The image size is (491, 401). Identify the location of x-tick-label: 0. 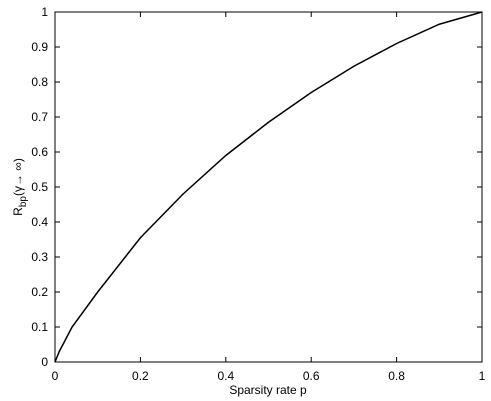
(55, 376).